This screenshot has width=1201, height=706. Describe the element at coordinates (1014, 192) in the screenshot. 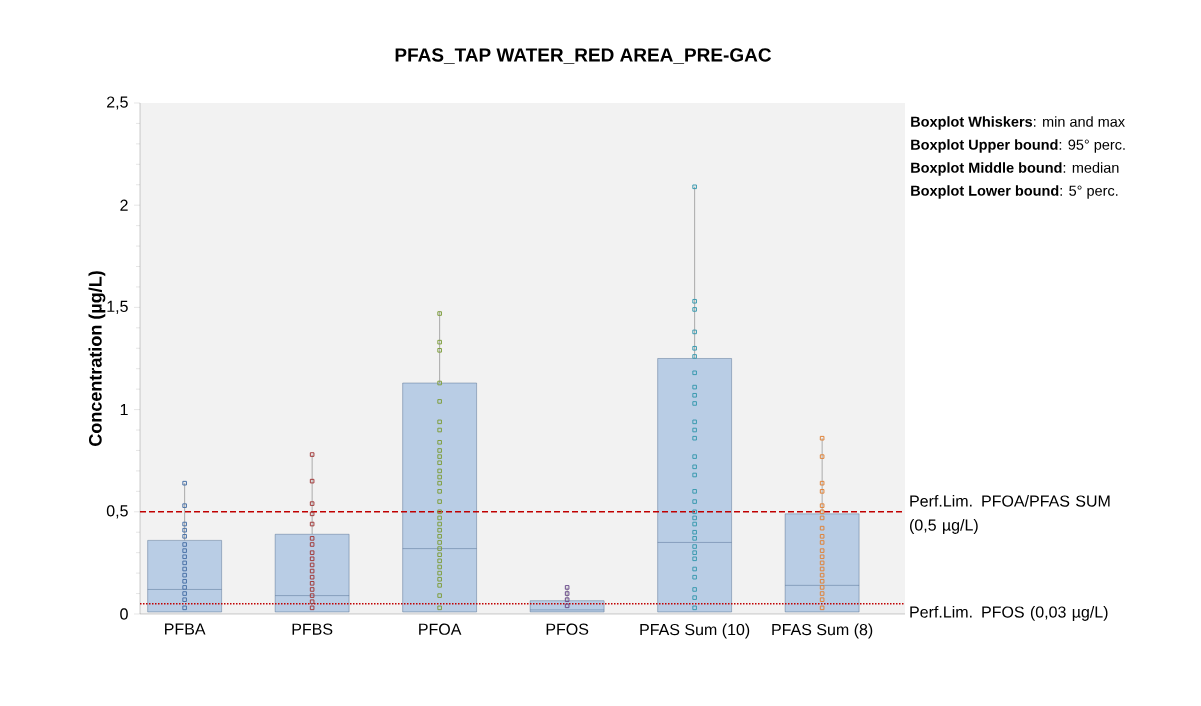

I see `text: Boxplot Lower bound: 5° perc.` at that location.